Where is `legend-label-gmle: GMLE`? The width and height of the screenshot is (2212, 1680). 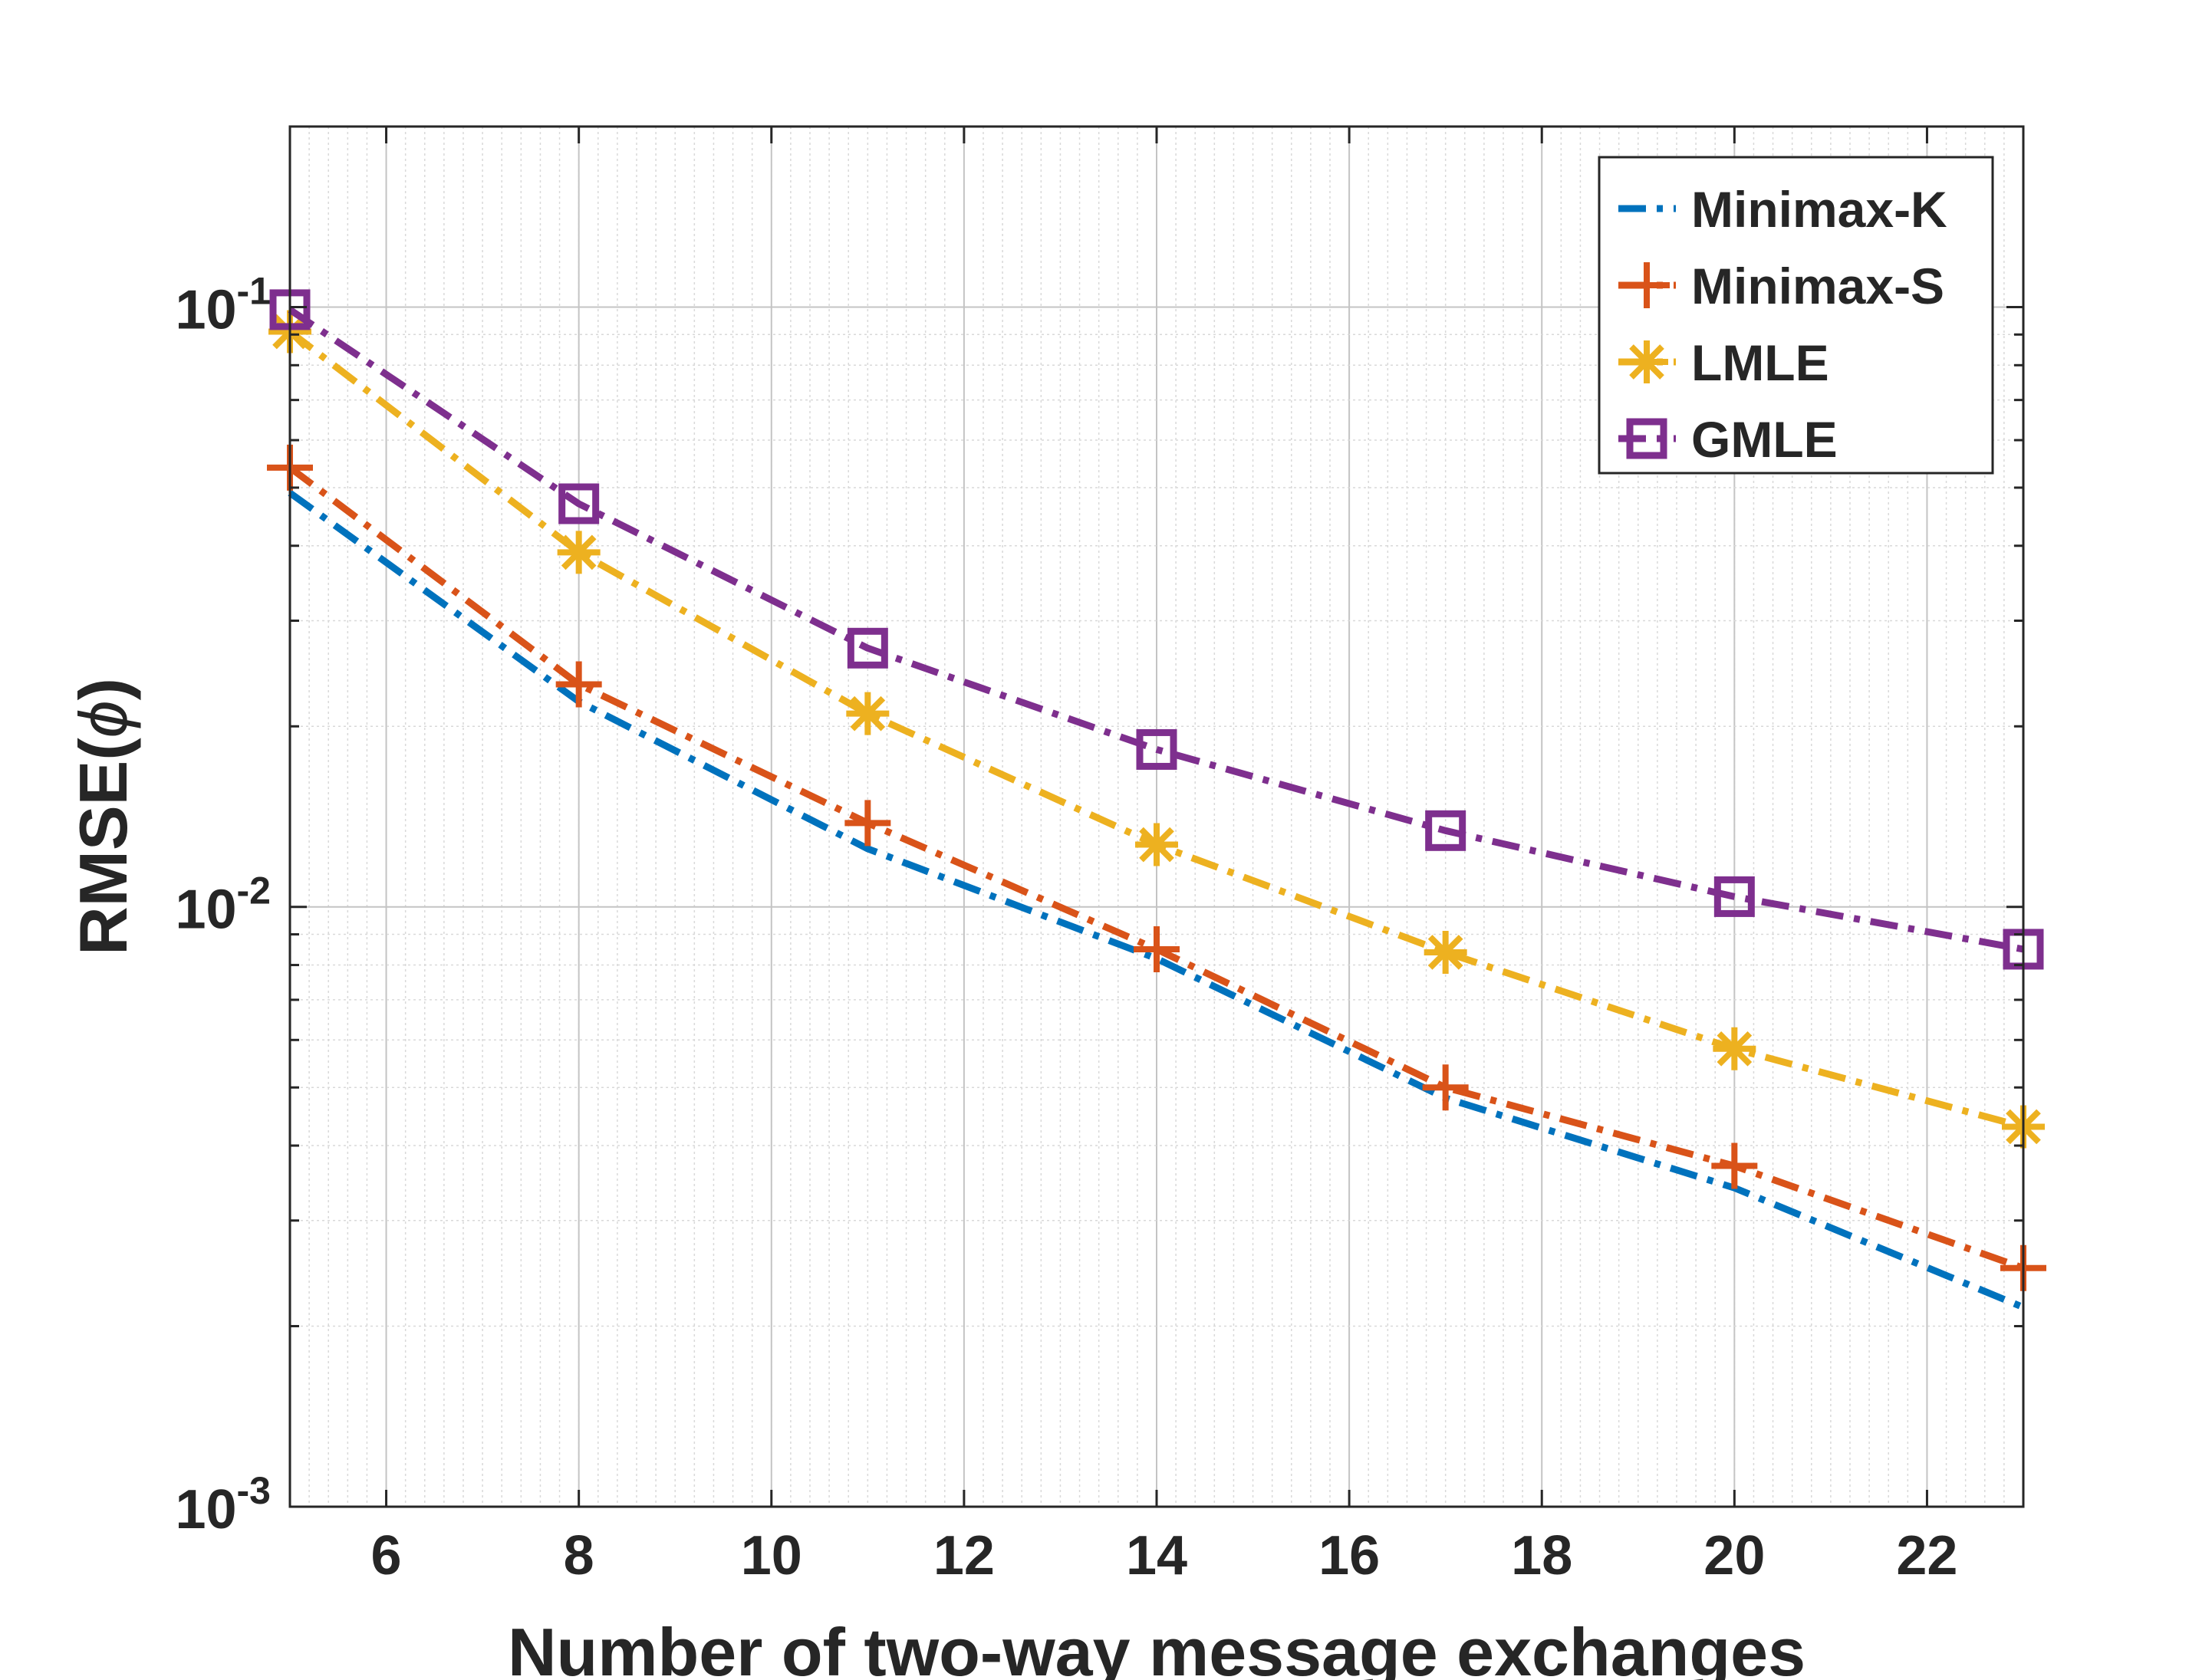 legend-label-gmle: GMLE is located at coordinates (1764, 439).